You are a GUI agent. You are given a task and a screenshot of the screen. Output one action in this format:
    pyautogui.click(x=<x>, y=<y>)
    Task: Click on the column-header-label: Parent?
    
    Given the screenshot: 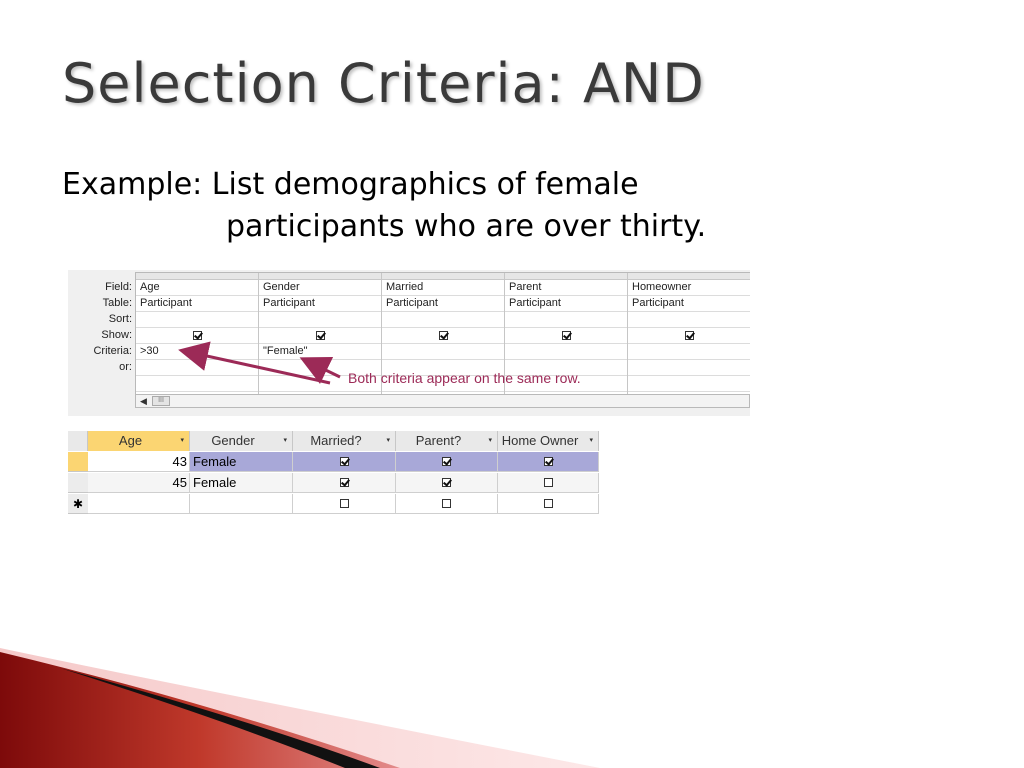 What is the action you would take?
    pyautogui.click(x=438, y=440)
    